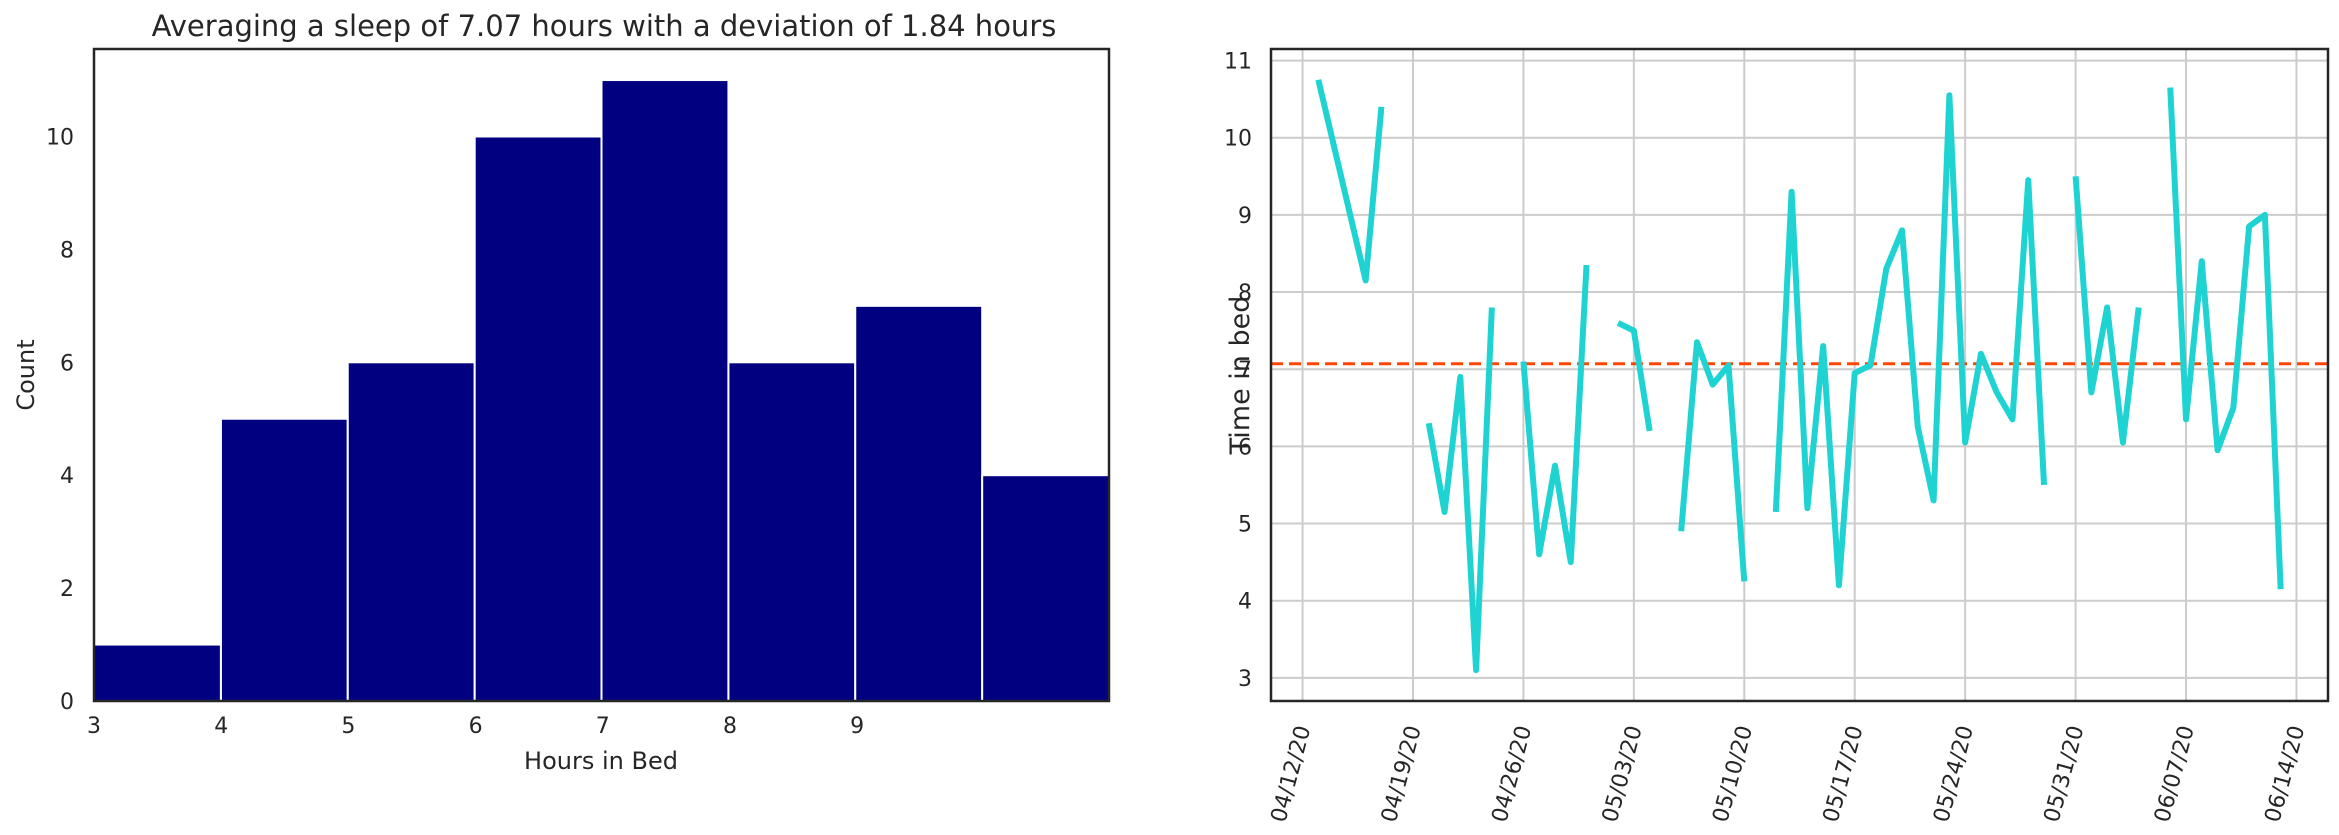  Describe the element at coordinates (60, 420) in the screenshot. I see `histogram-y-ticks: 0 2 4 6 8 10` at that location.